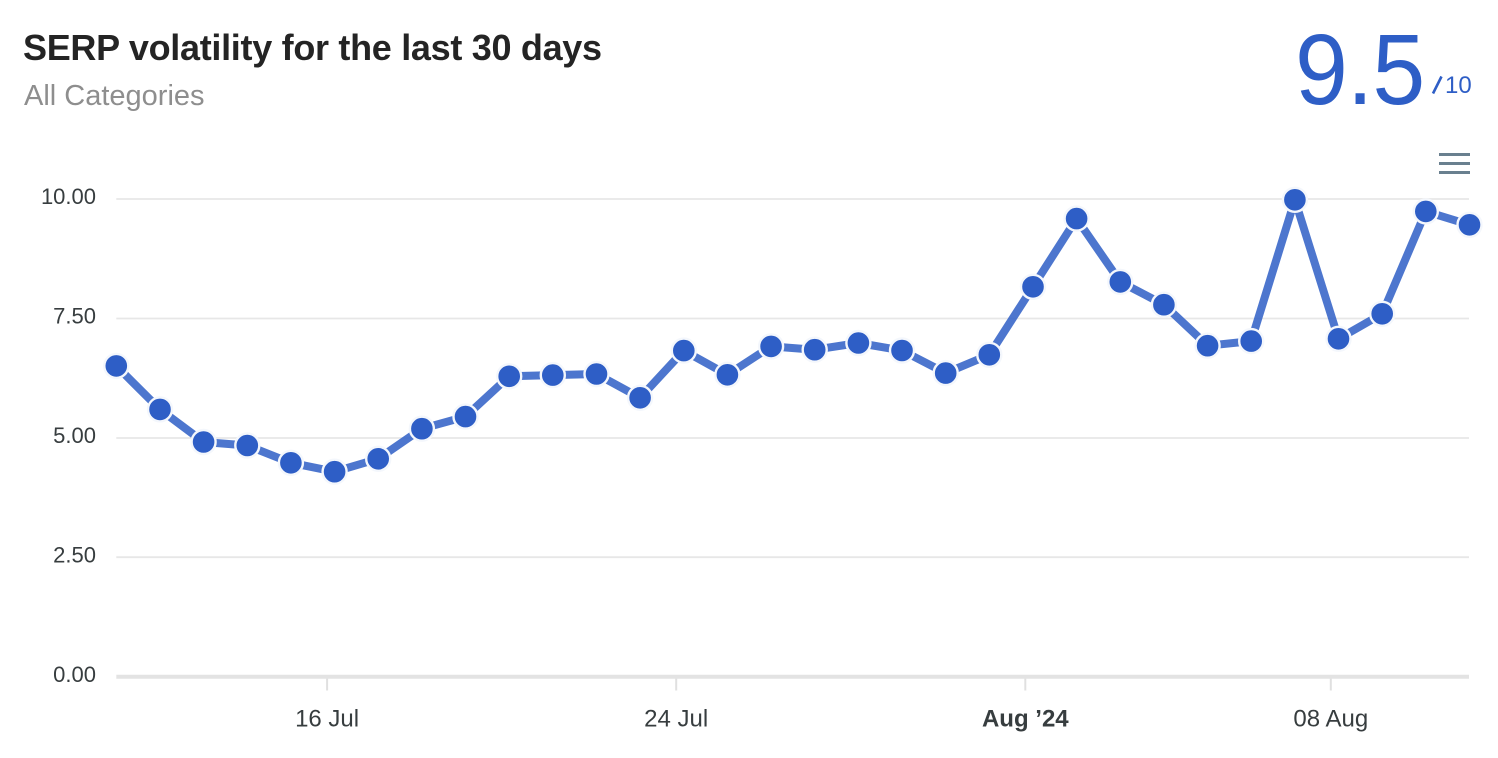 The width and height of the screenshot is (1498, 758). What do you see at coordinates (1330, 719) in the screenshot?
I see `svg-text: 08 Aug` at bounding box center [1330, 719].